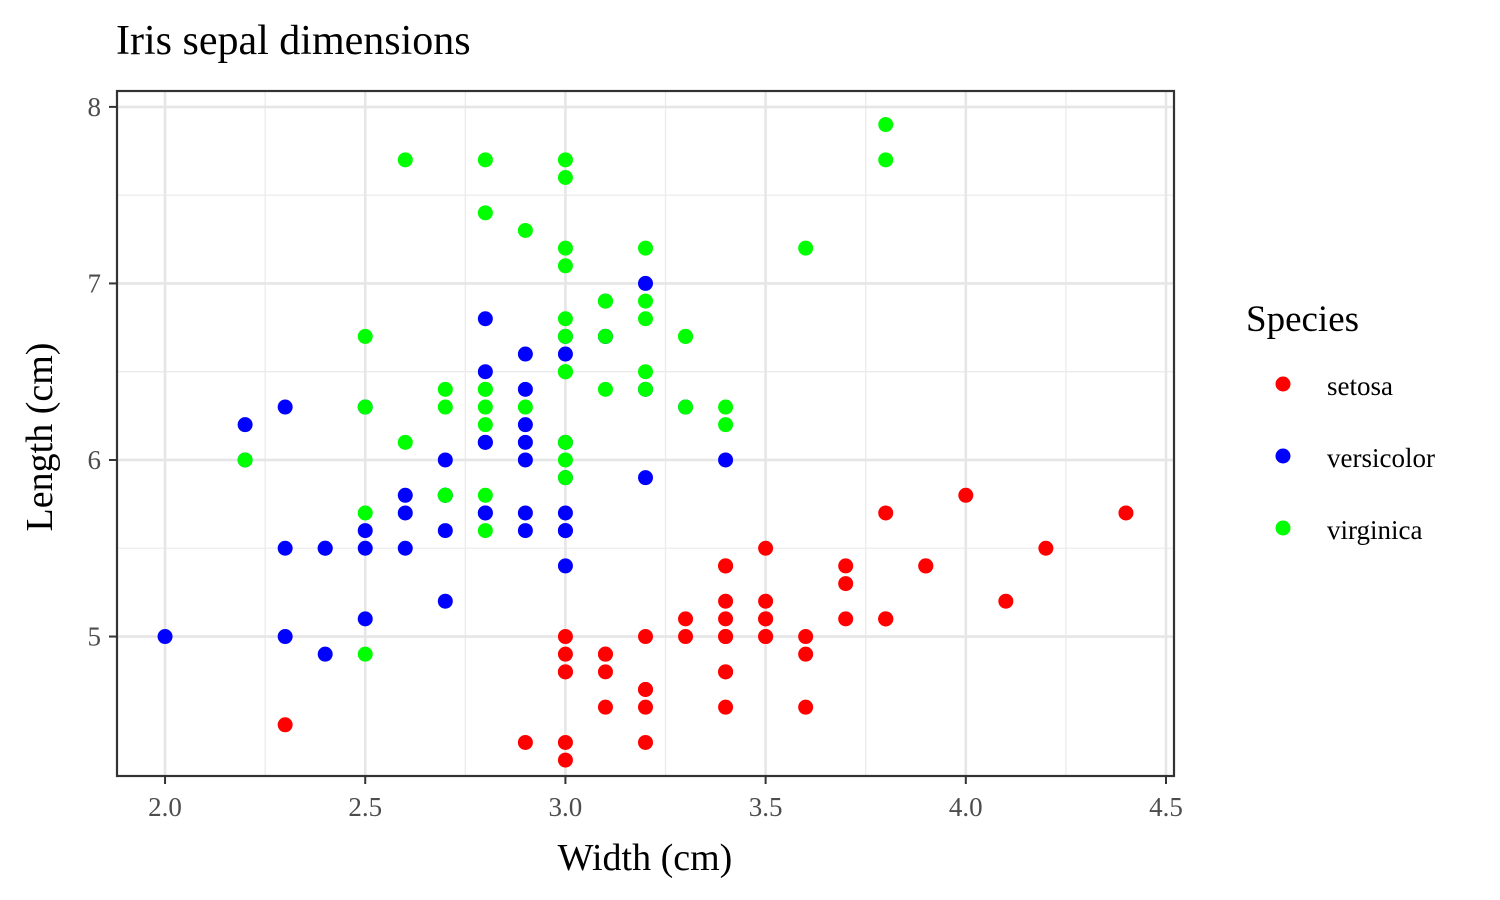 This screenshot has width=1500, height=900. I want to click on x-tick-label: 4.0, so click(966, 807).